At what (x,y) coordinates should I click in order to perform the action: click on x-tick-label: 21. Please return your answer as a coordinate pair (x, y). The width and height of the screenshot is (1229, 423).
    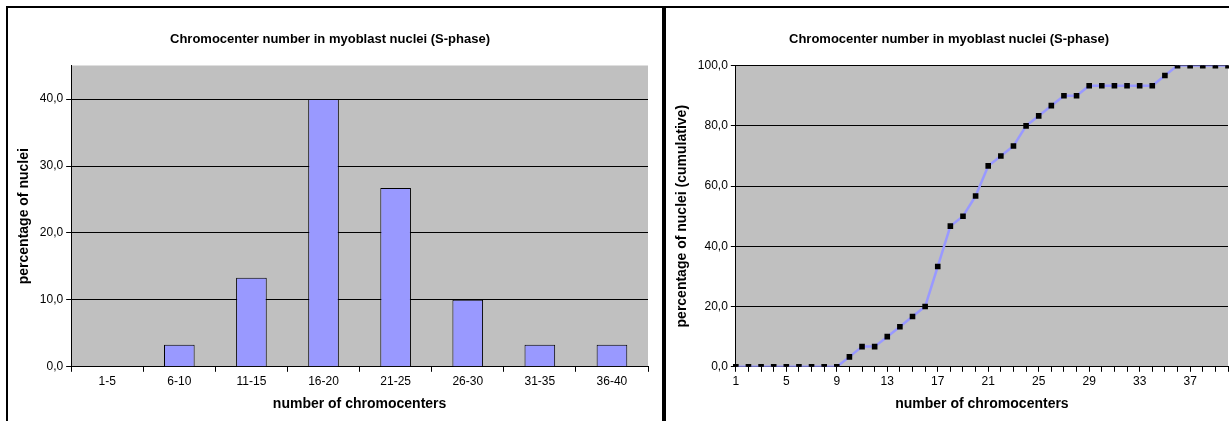
    Looking at the image, I should click on (988, 381).